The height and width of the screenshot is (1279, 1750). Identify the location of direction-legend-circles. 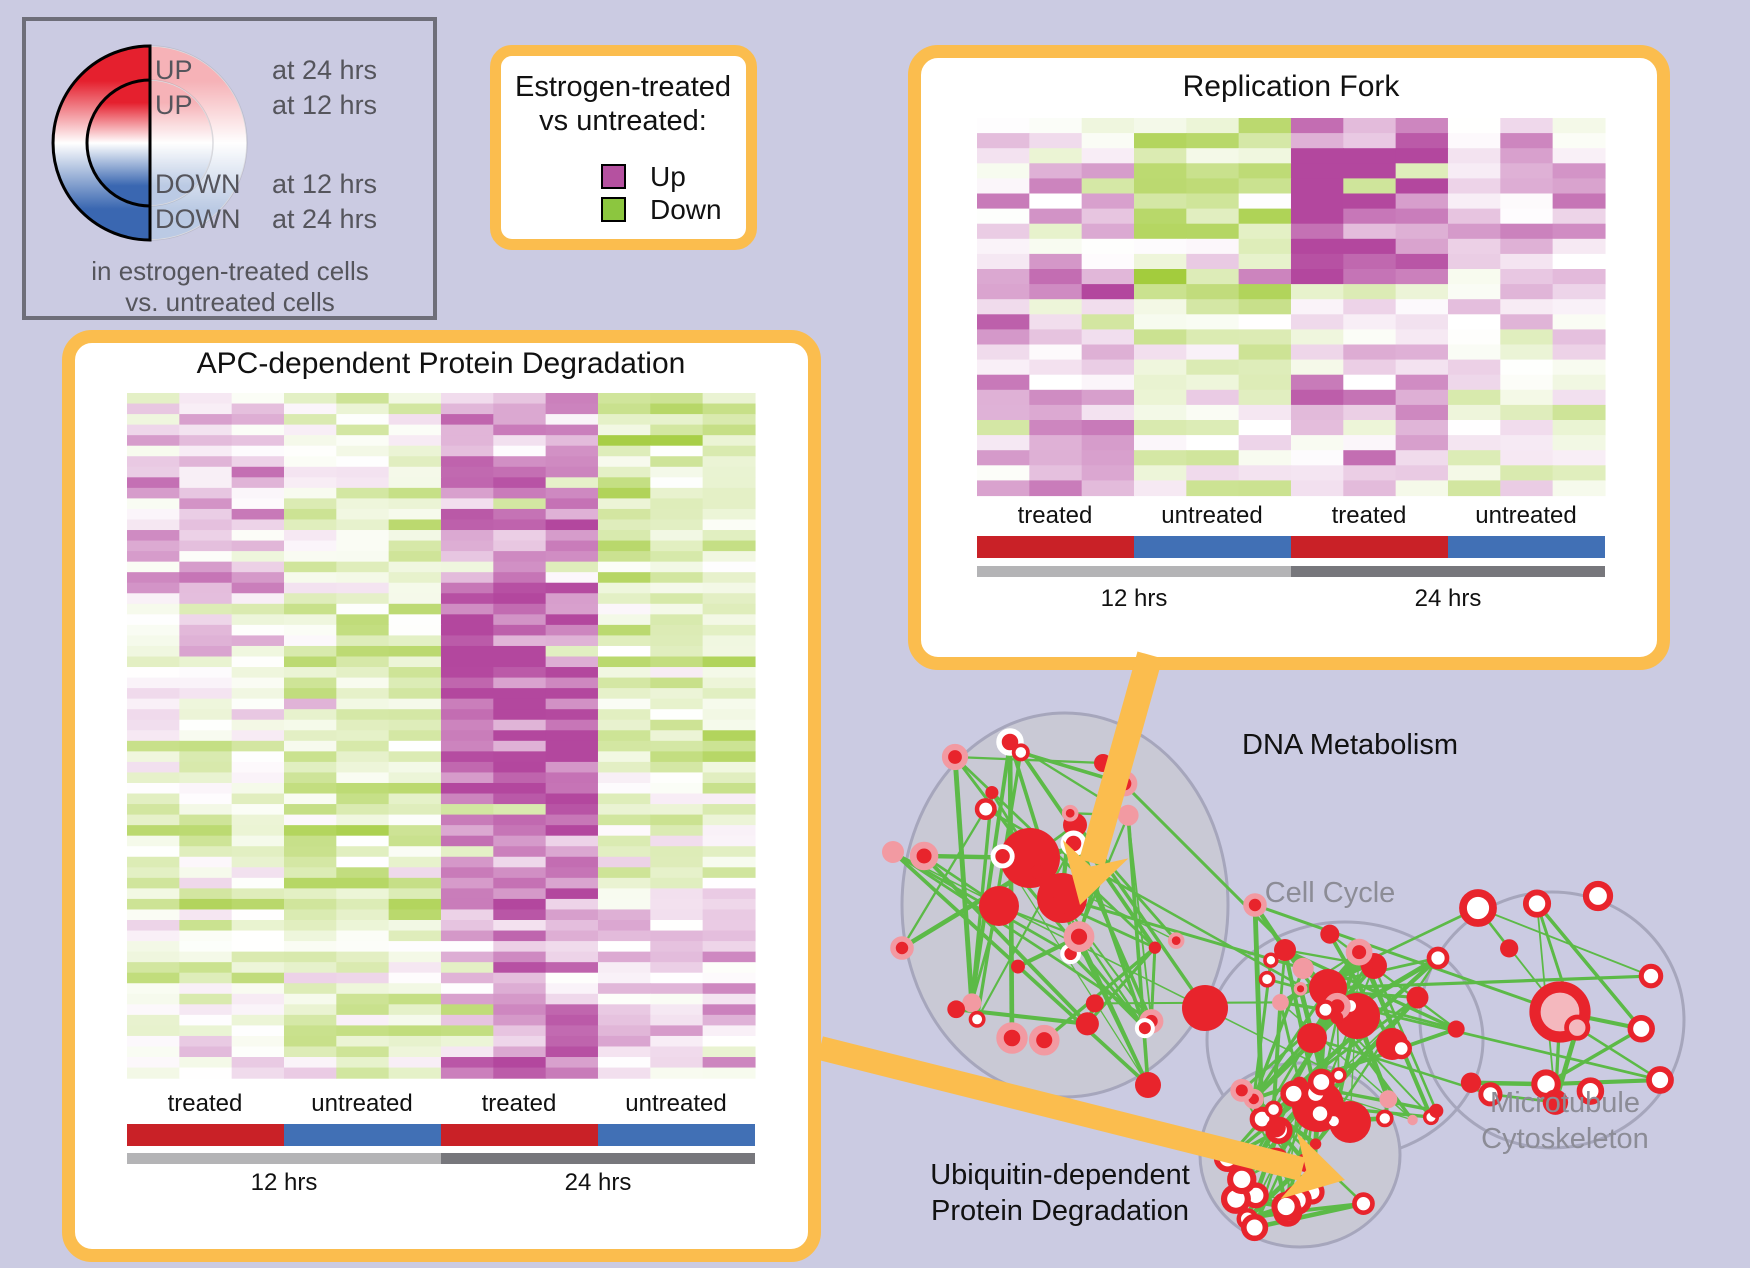
(149, 143).